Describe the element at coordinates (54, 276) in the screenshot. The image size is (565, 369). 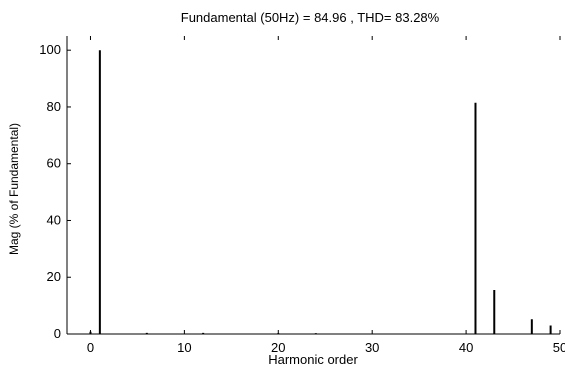
I see `y-tick-label-1: 20` at that location.